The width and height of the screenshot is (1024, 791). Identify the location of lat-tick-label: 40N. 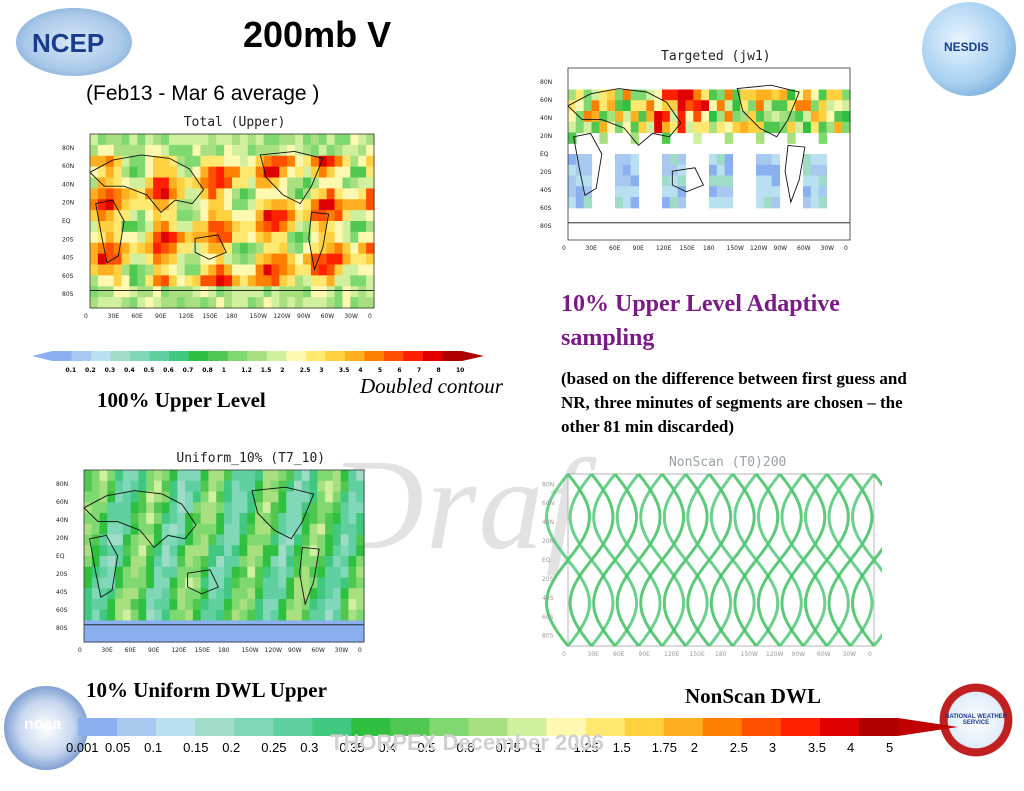
(548, 522).